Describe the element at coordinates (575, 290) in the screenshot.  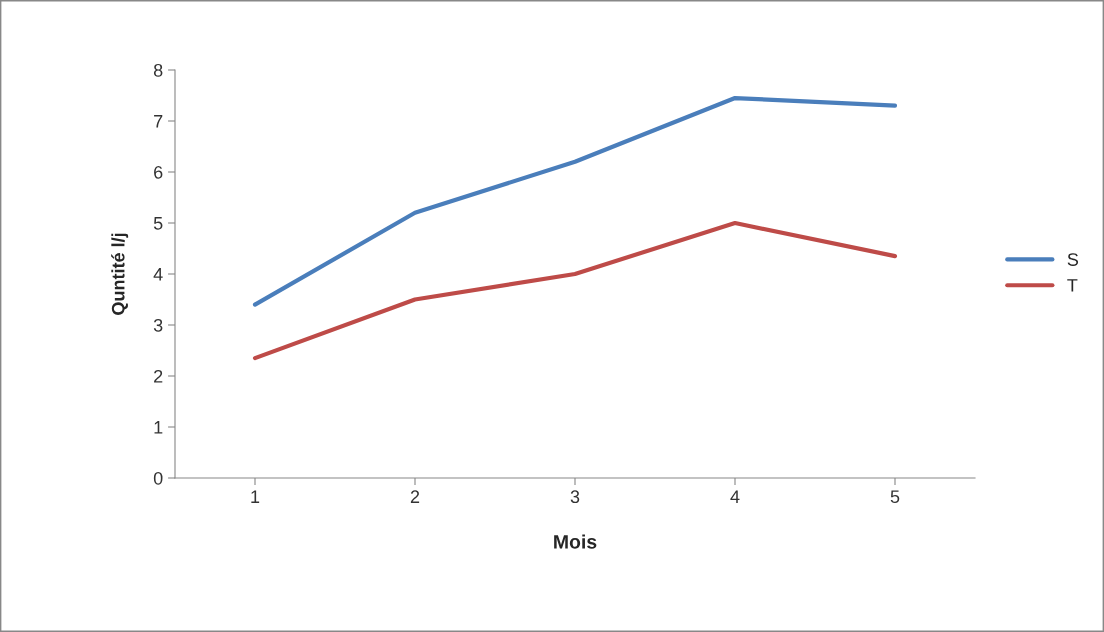
I see `line-series` at that location.